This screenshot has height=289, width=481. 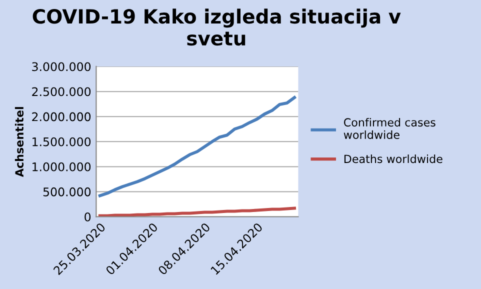 What do you see at coordinates (19, 142) in the screenshot?
I see `y-axis-title: Achsentitel` at bounding box center [19, 142].